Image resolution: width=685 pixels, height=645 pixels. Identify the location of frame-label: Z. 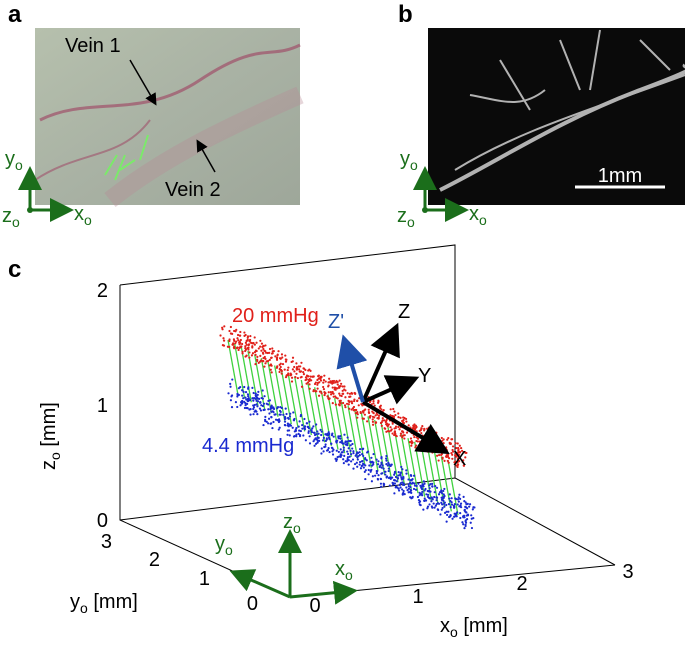
(404, 312).